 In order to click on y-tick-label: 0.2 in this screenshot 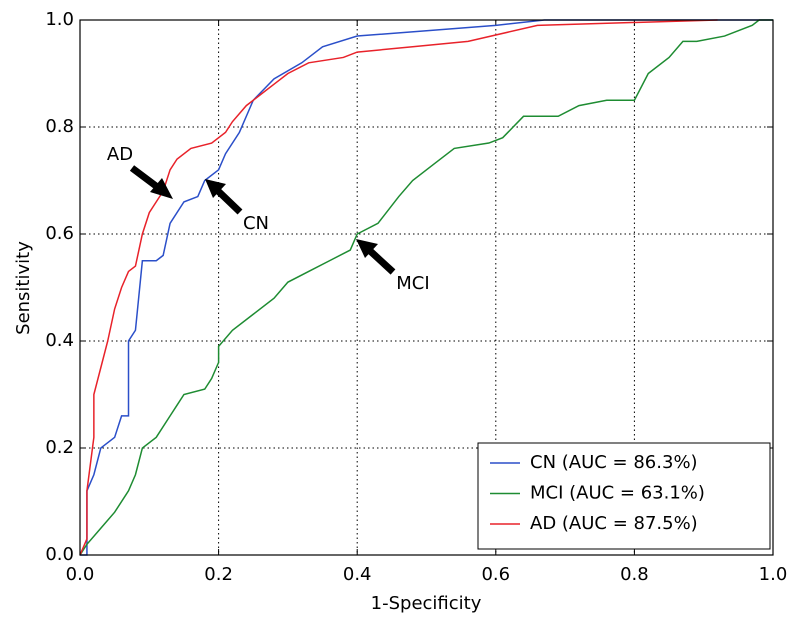, I will do `click(59, 447)`.